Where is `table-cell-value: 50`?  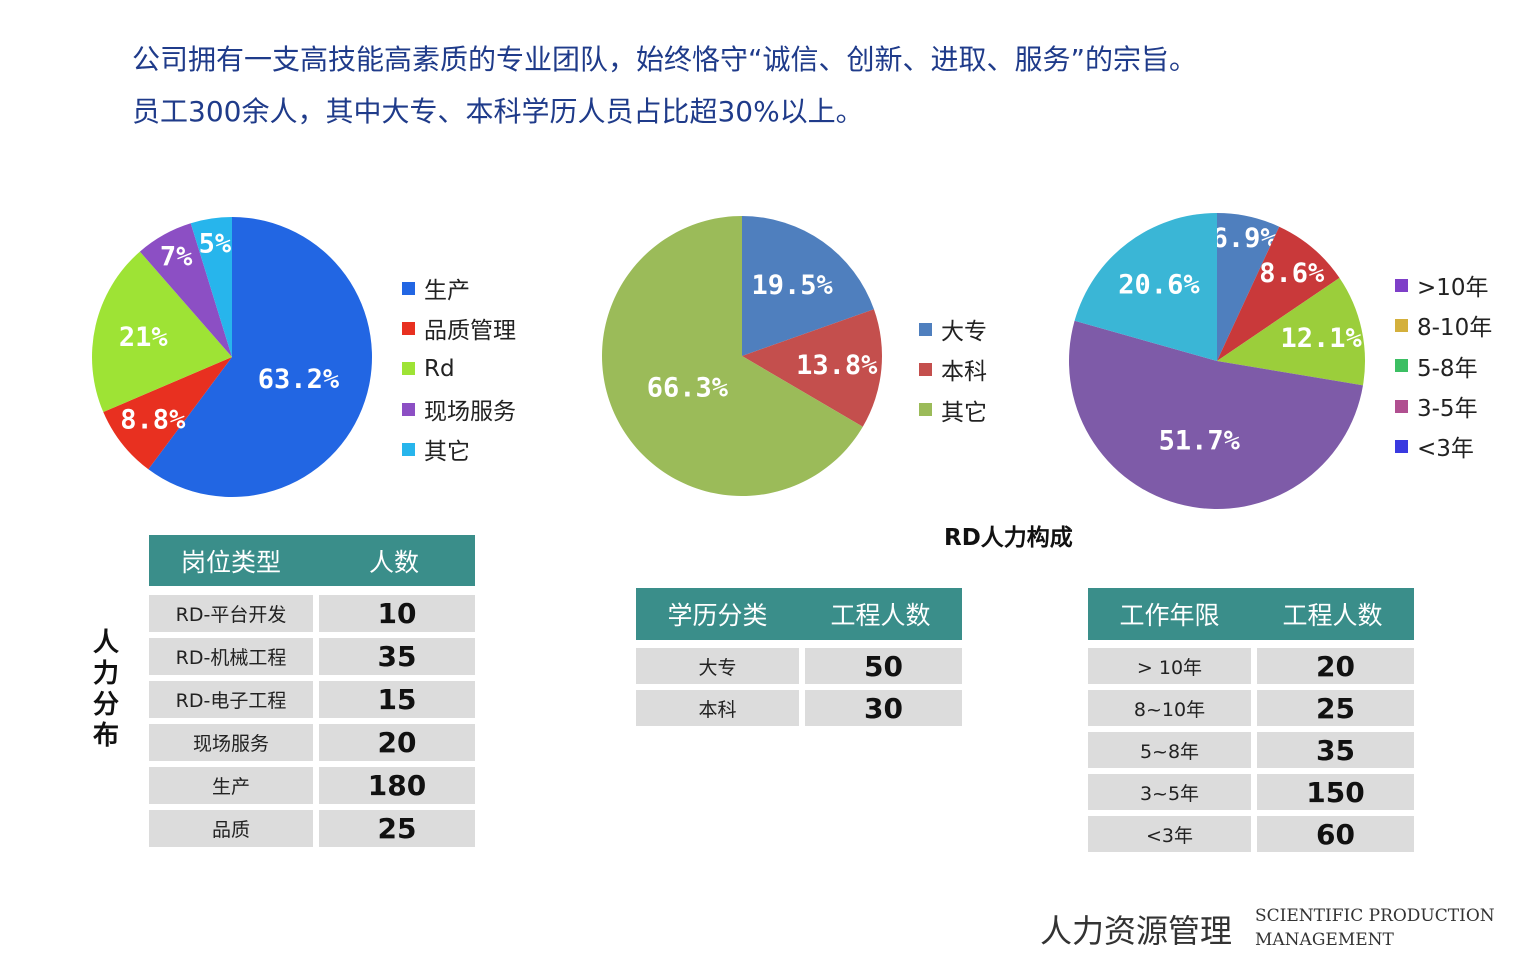
table-cell-value: 50 is located at coordinates (883, 666).